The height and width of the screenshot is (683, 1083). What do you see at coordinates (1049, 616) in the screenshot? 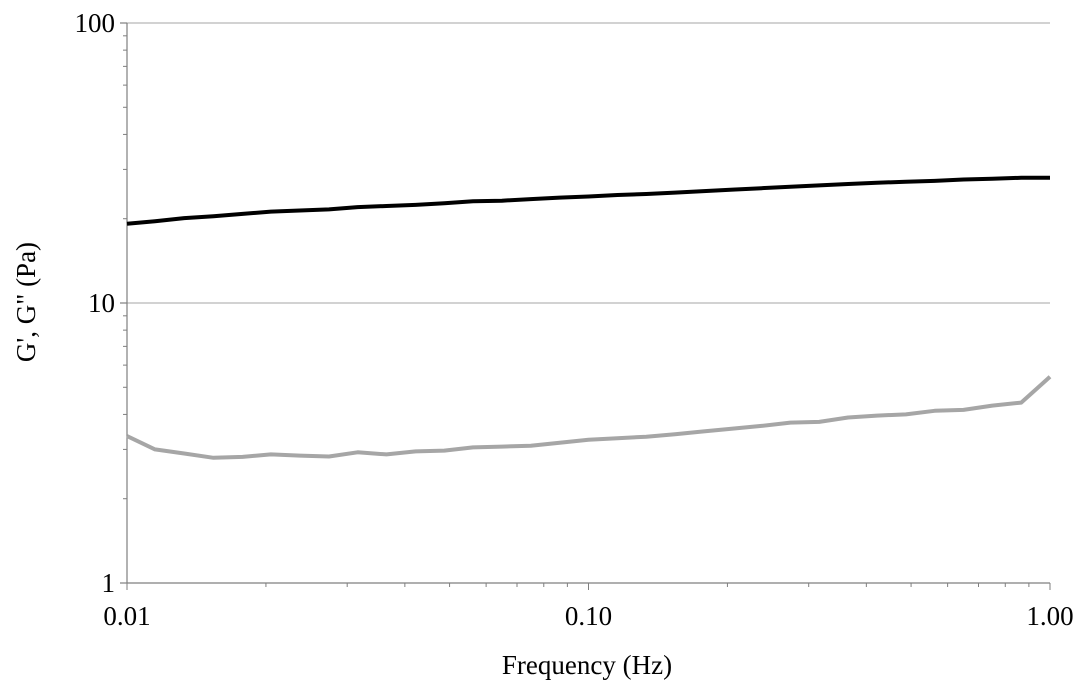
I see `x-tick-label: 1.00` at bounding box center [1049, 616].